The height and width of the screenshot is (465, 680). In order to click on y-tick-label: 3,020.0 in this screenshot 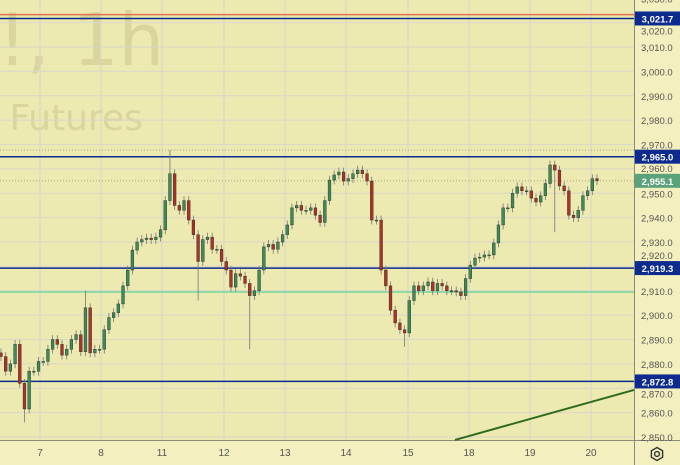, I will do `click(657, 31)`.